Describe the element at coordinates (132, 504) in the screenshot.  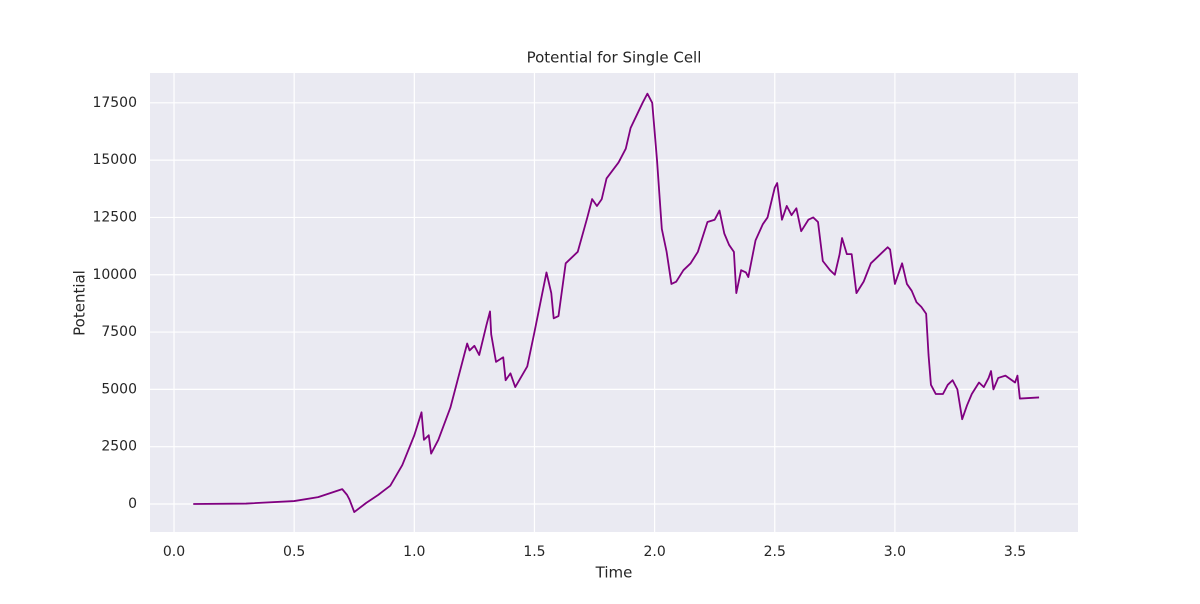
I see `y-tick-label: 0` at that location.